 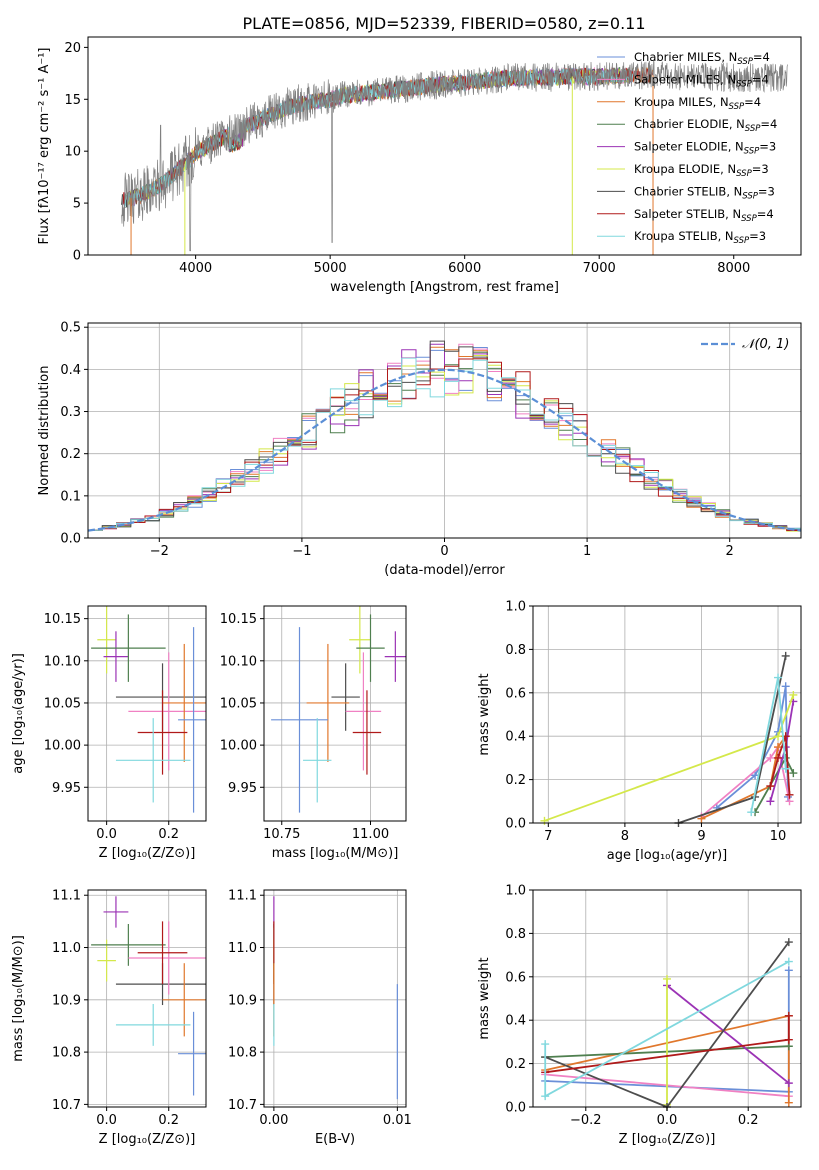 What do you see at coordinates (778, 836) in the screenshot?
I see `weight-age-xtick-label-3: 10` at bounding box center [778, 836].